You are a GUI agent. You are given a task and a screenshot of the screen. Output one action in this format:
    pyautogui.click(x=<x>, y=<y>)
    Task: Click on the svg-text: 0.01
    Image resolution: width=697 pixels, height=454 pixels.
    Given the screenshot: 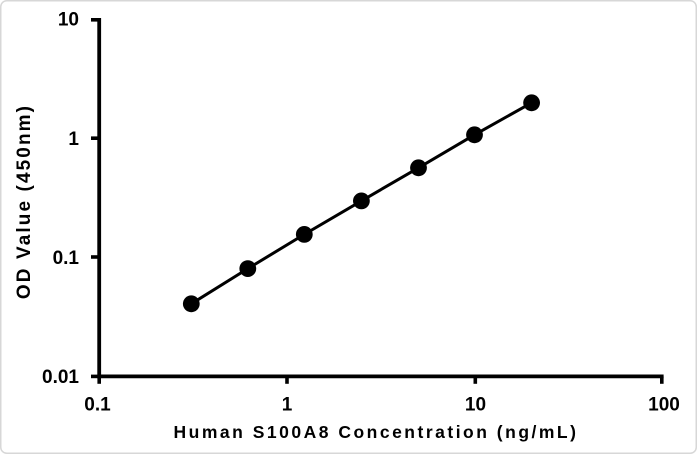 What is the action you would take?
    pyautogui.click(x=60, y=377)
    